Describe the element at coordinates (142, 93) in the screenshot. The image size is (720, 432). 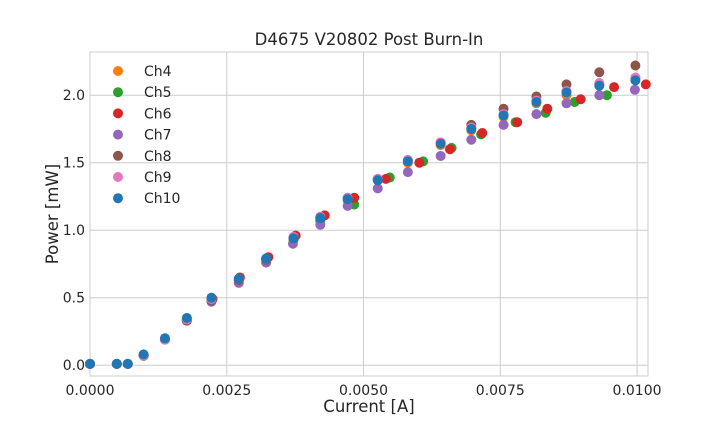
I see `legend-item: Ch5` at that location.